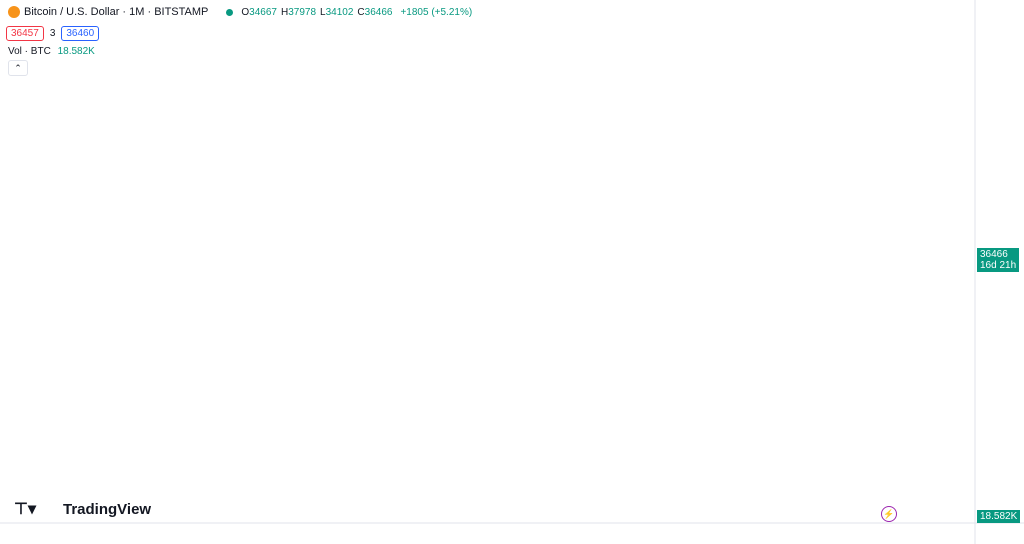 This screenshot has height=544, width=1024. Describe the element at coordinates (436, 12) in the screenshot. I see `change: +1805 (+5.21%)` at that location.